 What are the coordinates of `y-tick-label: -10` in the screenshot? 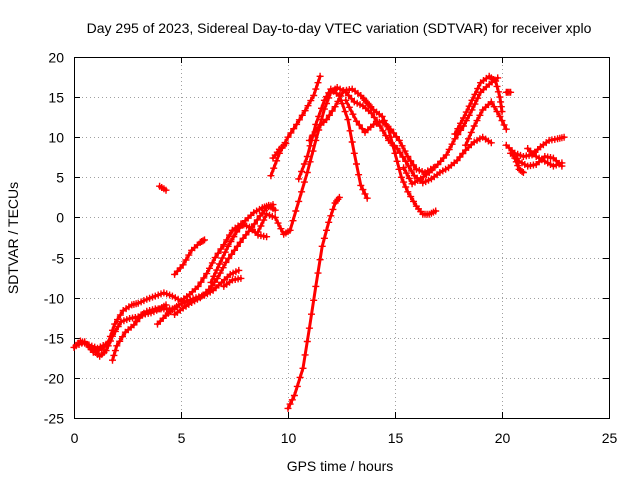 It's located at (54, 299).